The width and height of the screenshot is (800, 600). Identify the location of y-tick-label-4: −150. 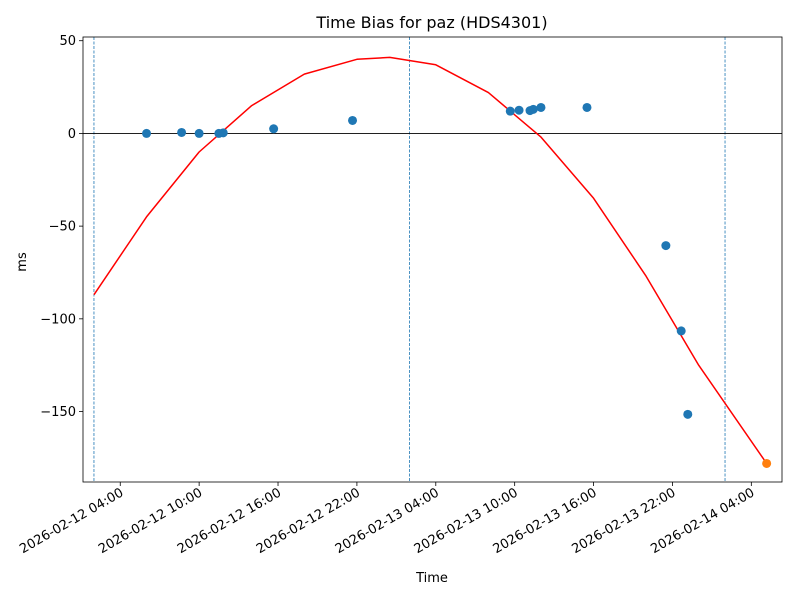
(58, 412).